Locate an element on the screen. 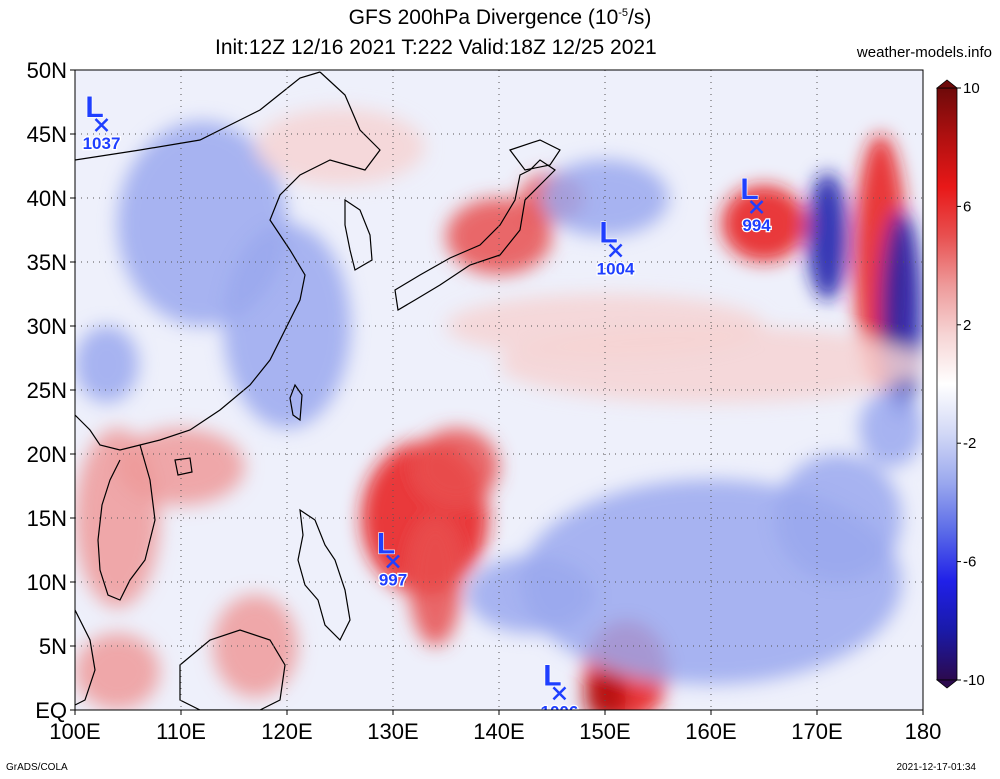 This screenshot has width=1000, height=779. site-credit: weather-models.info is located at coordinates (924, 52).